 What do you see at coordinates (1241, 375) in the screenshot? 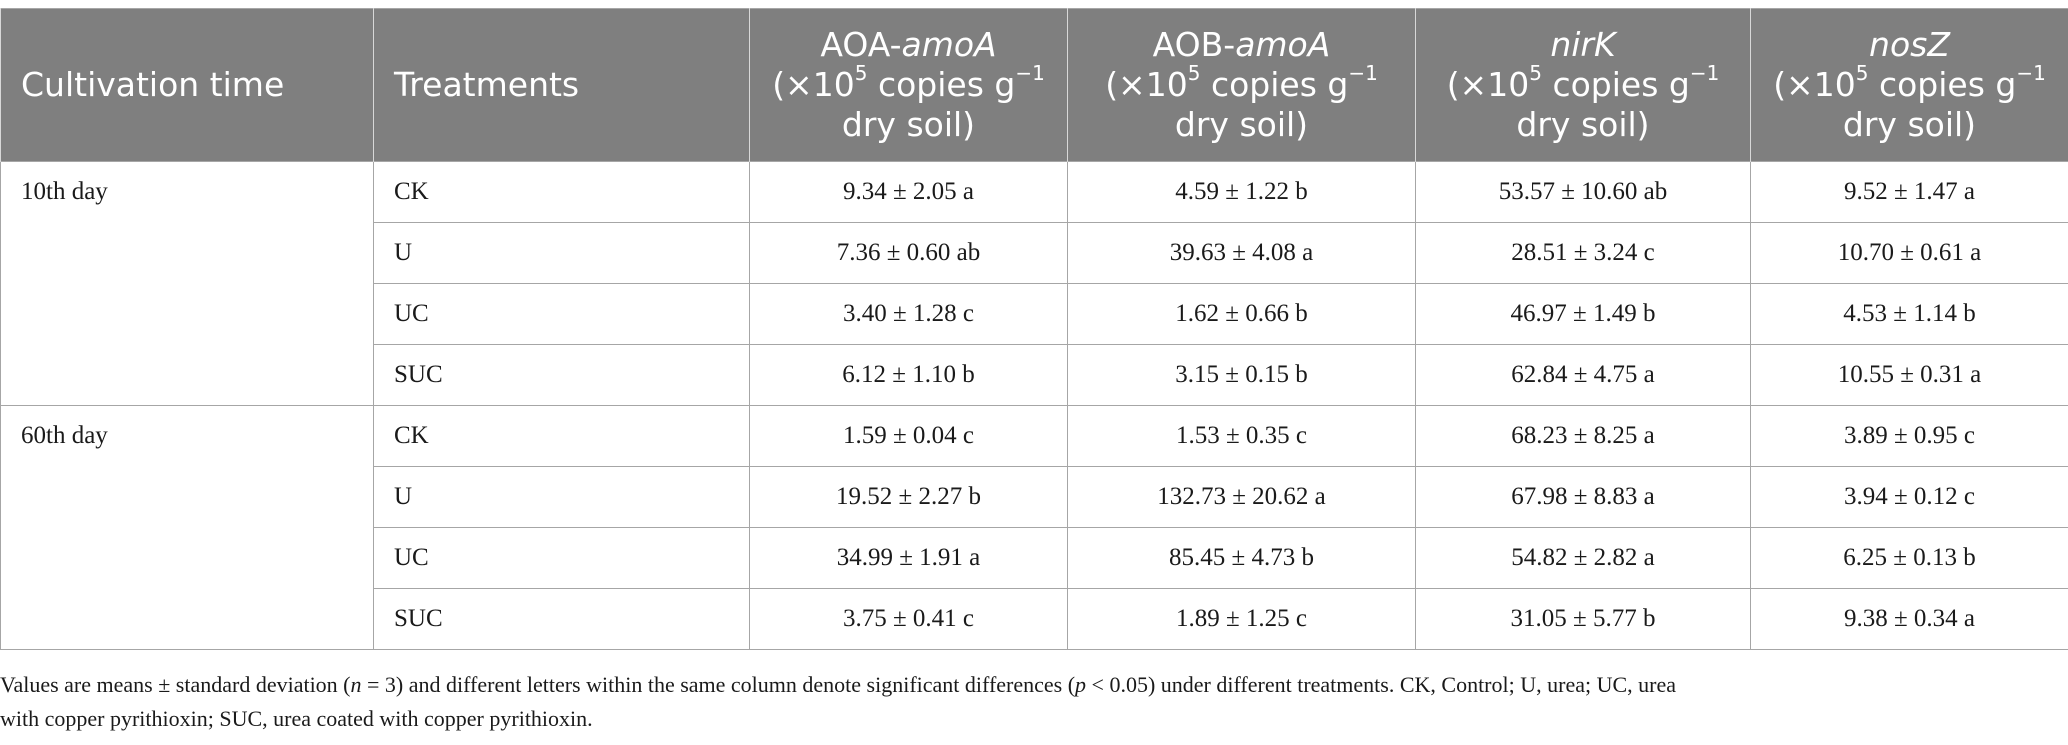
I see `aob-value-cell: 3.15 ± 0.15 b` at bounding box center [1241, 375].